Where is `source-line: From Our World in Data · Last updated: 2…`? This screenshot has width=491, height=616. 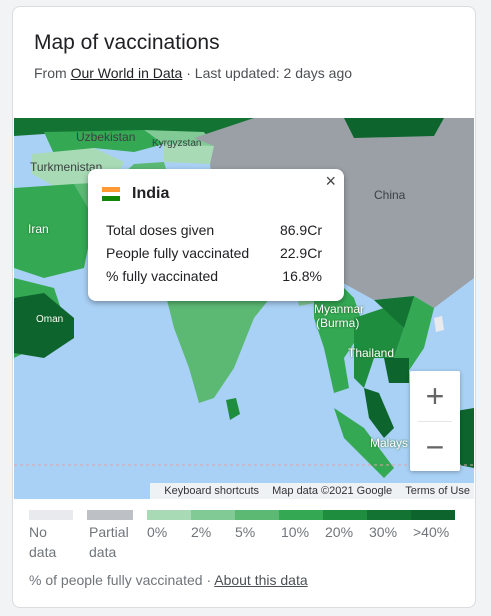
source-line: From Our World in Data · Last updated: 2… is located at coordinates (193, 73).